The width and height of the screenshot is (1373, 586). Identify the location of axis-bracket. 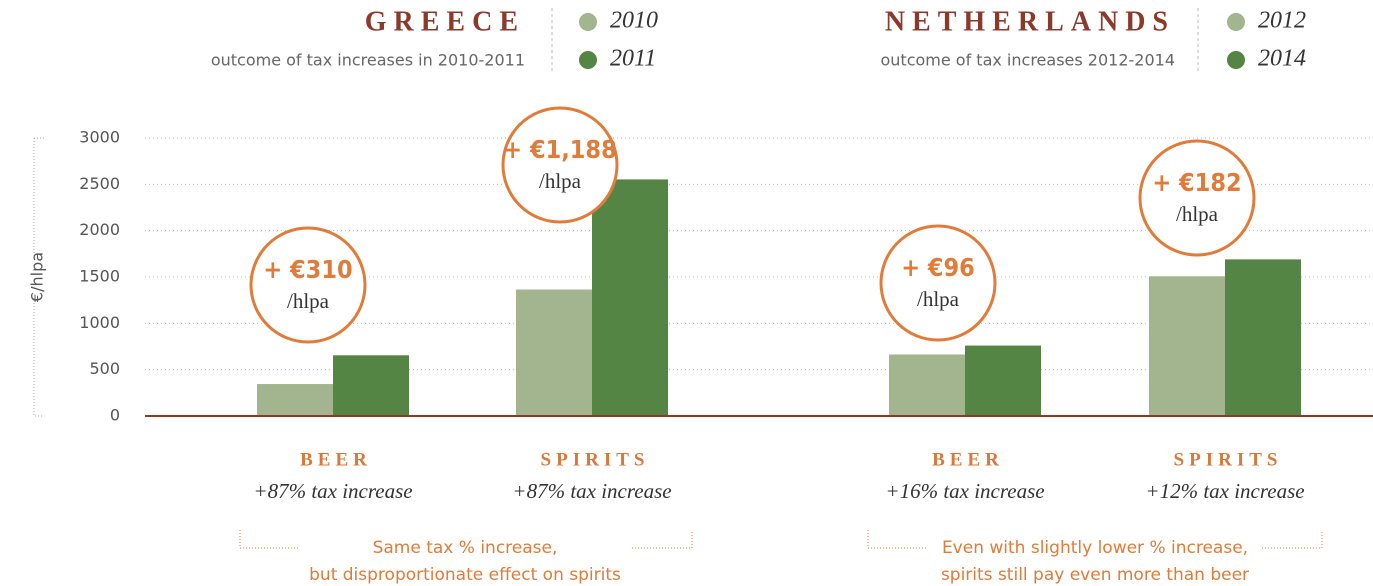
(38, 277).